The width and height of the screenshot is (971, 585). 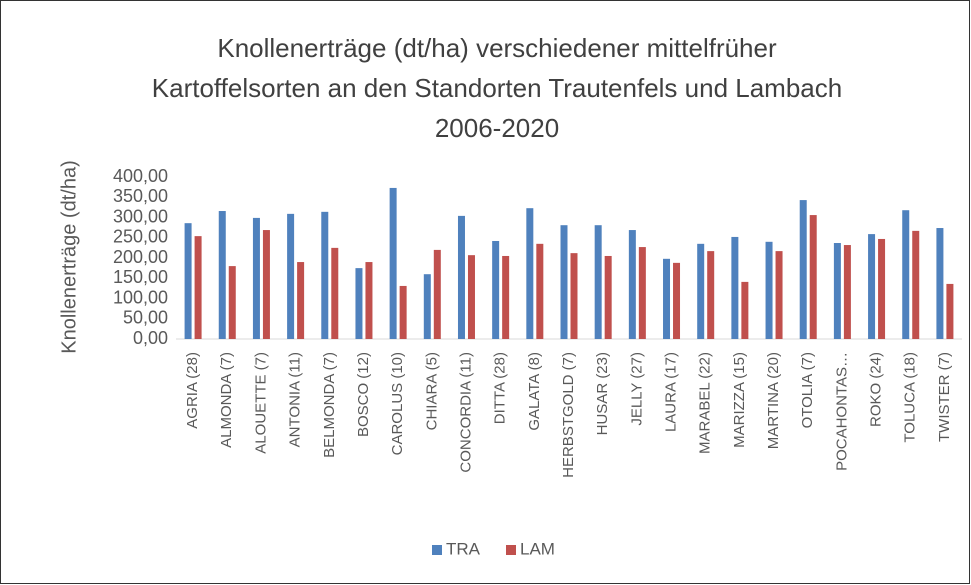 What do you see at coordinates (192, 390) in the screenshot?
I see `x-tick-label: AGRIA (28)` at bounding box center [192, 390].